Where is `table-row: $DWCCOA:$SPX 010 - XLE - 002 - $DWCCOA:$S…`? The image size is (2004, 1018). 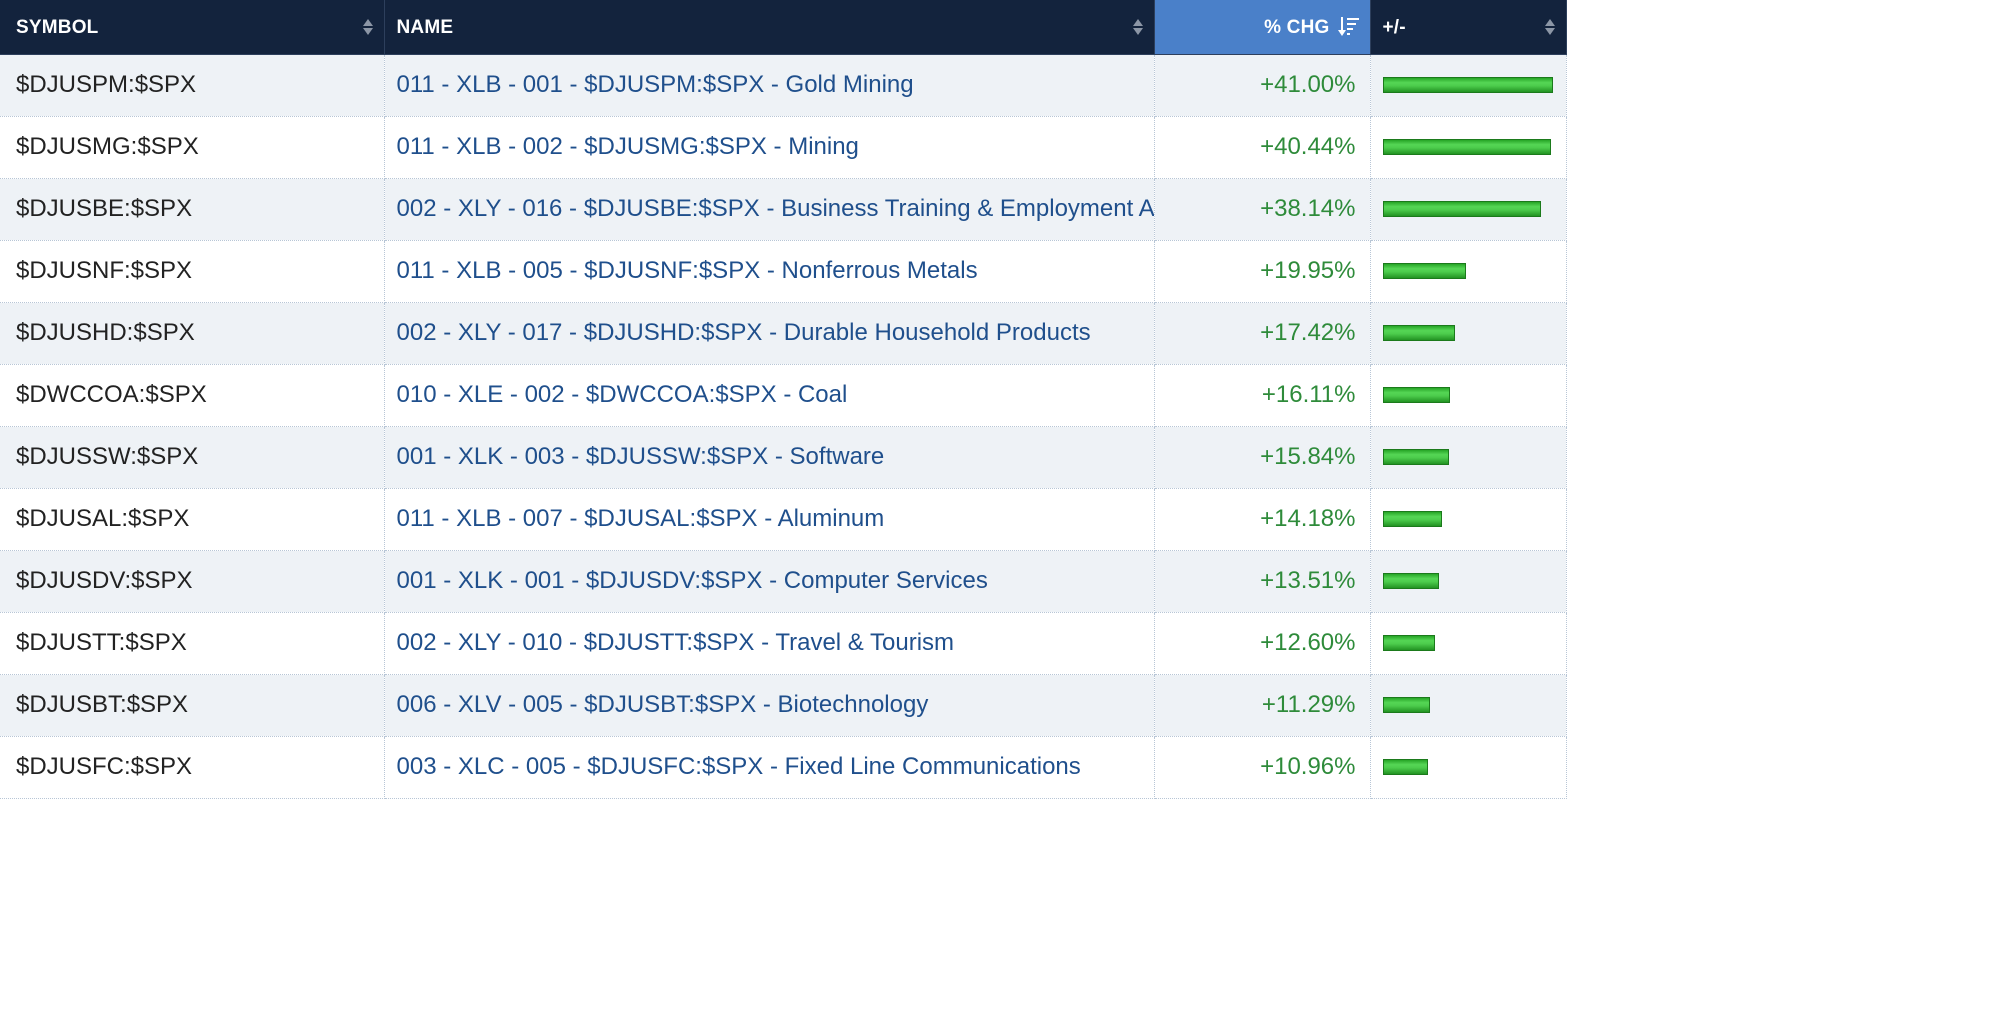
table-row: $DWCCOA:$SPX 010 - XLE - 002 - $DWCCOA:$S… is located at coordinates (783, 395).